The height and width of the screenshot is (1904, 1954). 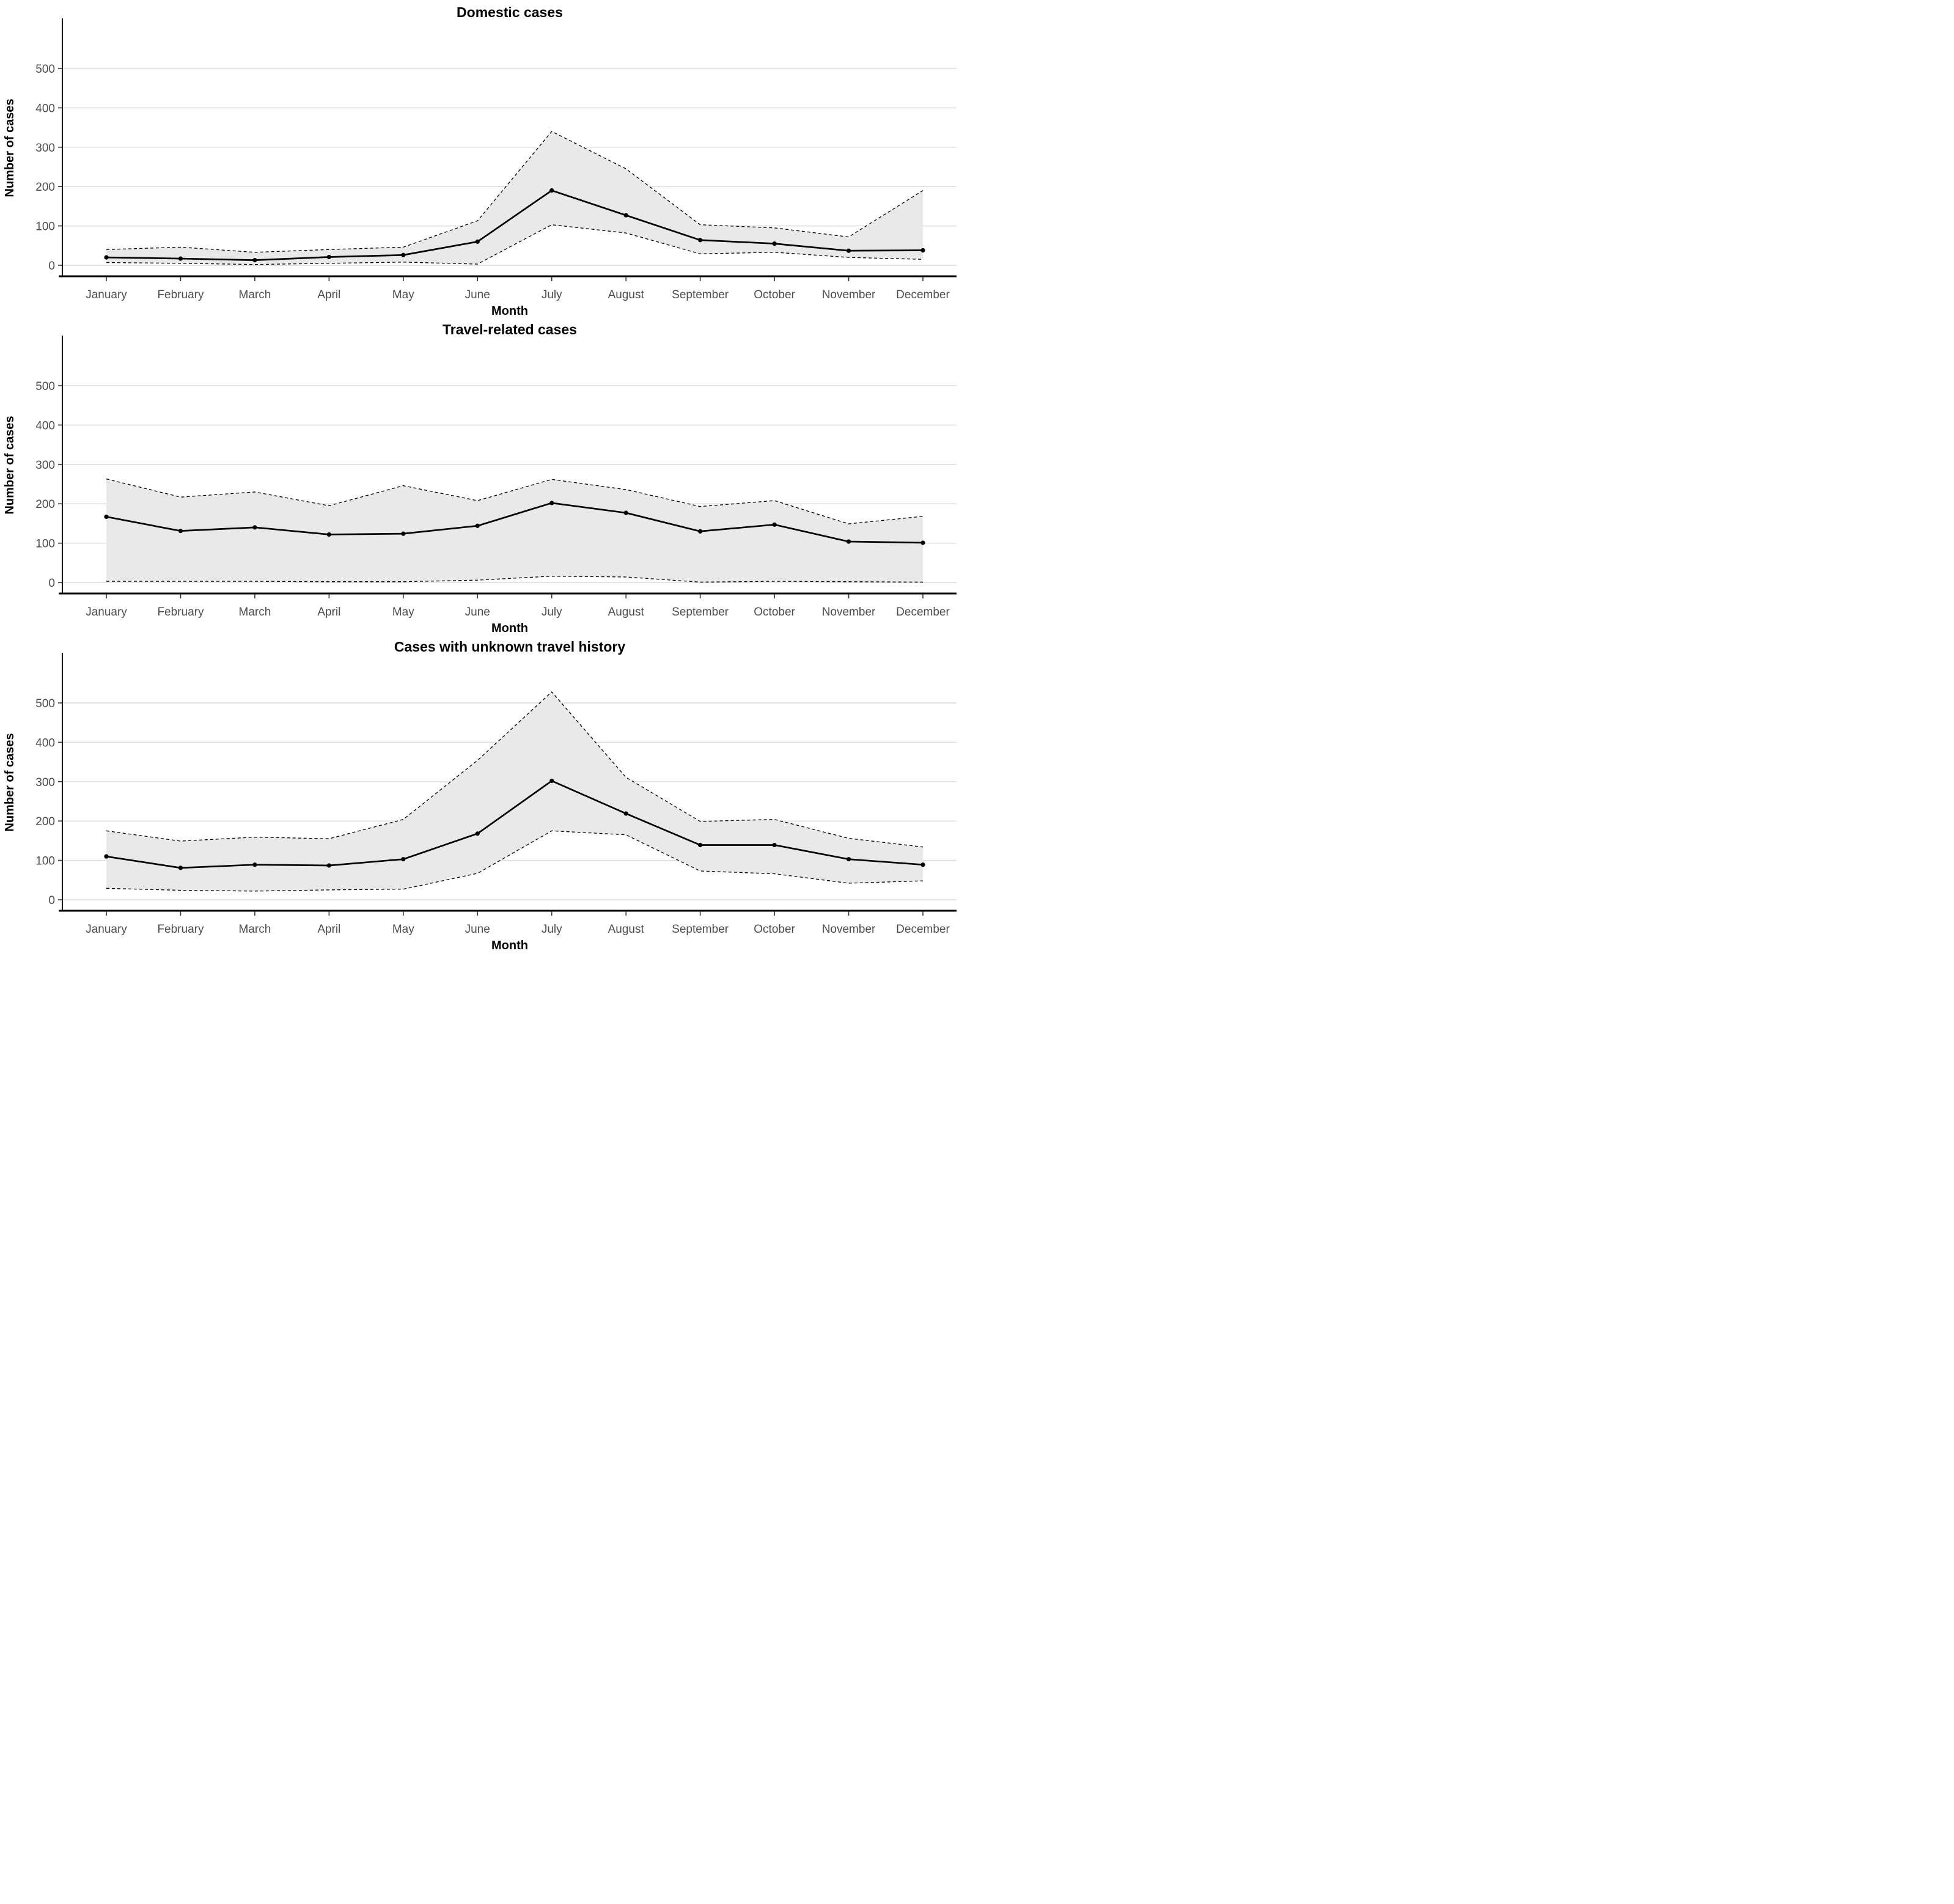 I want to click on x-axis-title: Month, so click(x=509, y=945).